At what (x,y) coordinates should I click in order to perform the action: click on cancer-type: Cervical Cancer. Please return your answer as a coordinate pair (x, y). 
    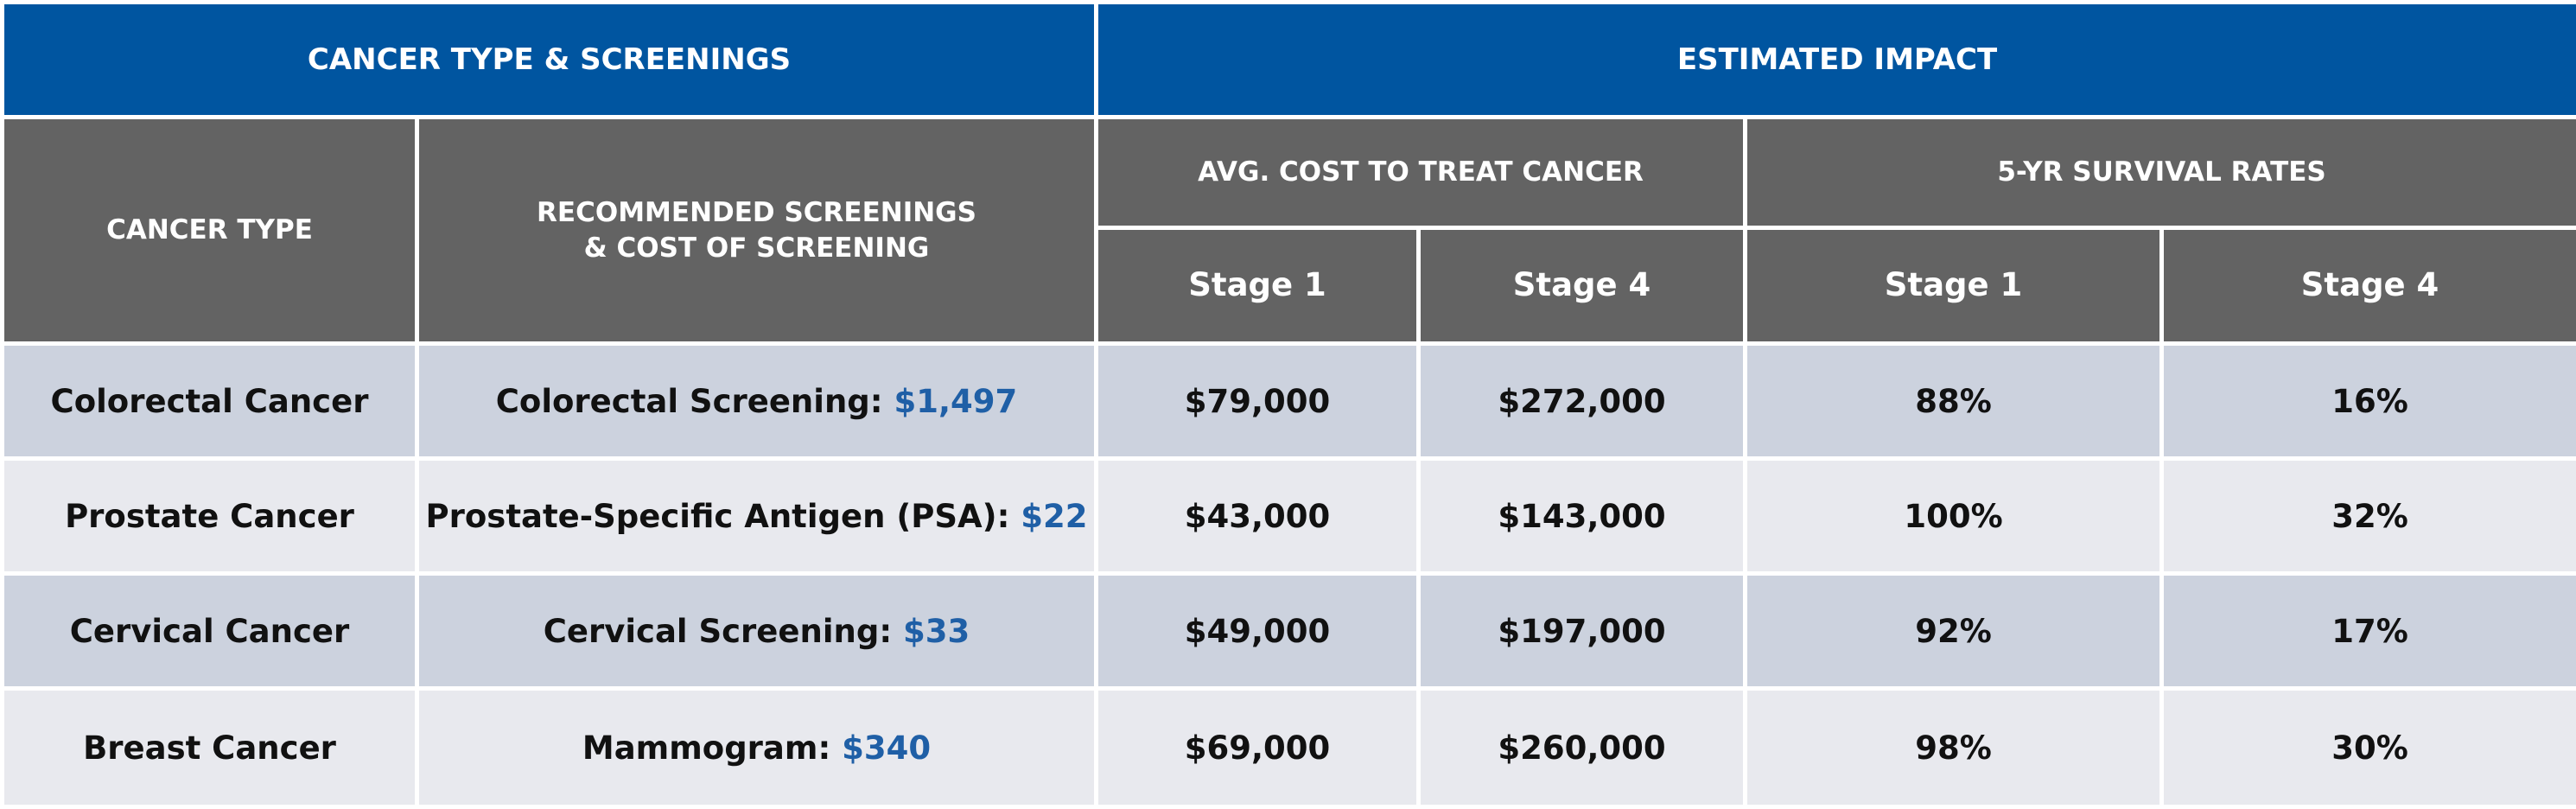
    Looking at the image, I should click on (210, 631).